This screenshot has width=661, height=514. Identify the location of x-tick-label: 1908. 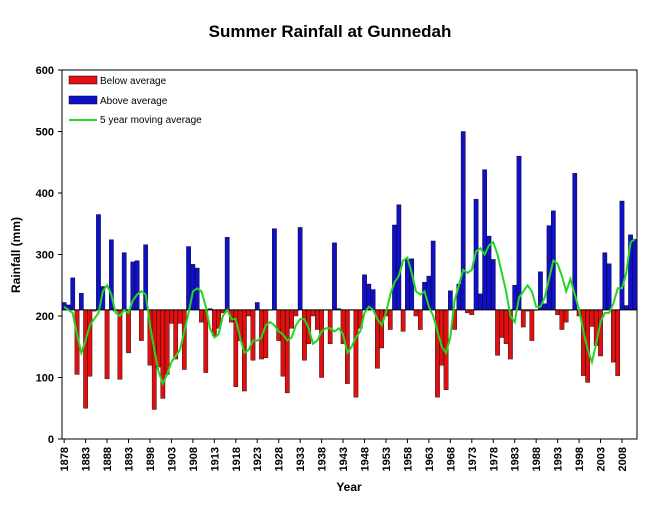
(194, 459).